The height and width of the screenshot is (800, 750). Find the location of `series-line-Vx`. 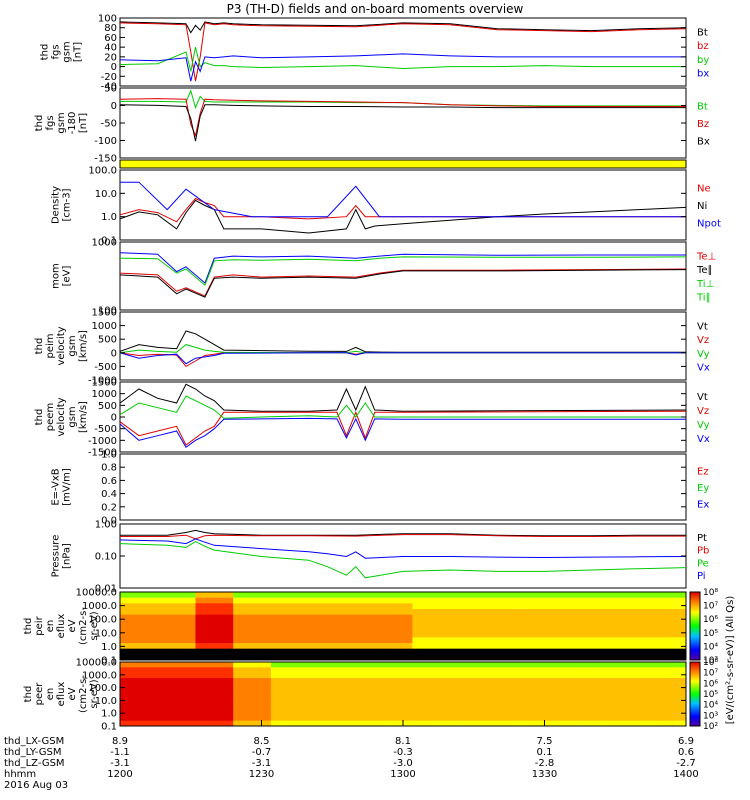

series-line-Vx is located at coordinates (402, 358).